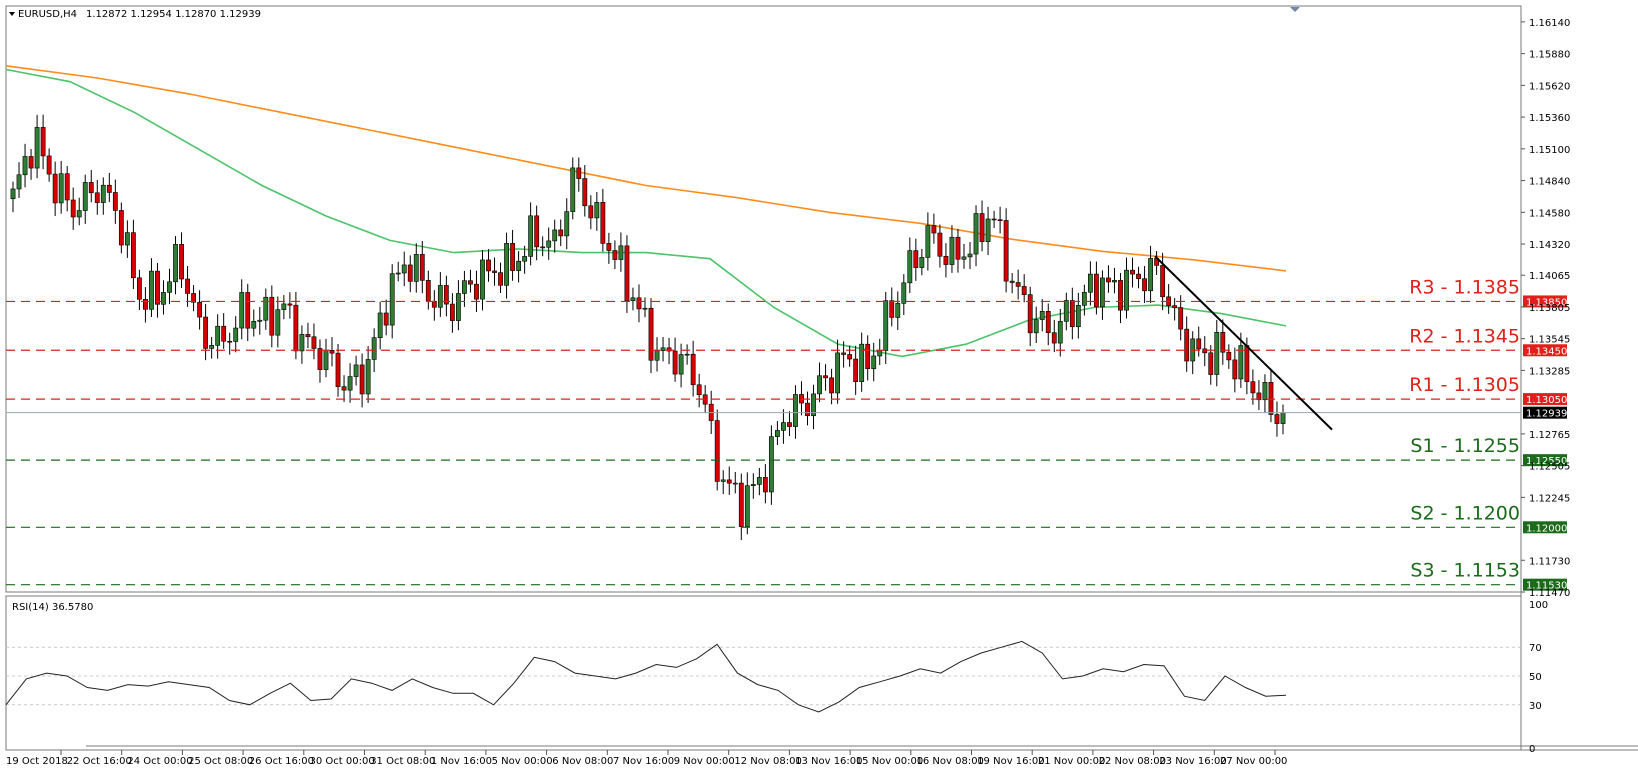  Describe the element at coordinates (1243, 343) in the screenshot. I see `descending-trendline` at that location.